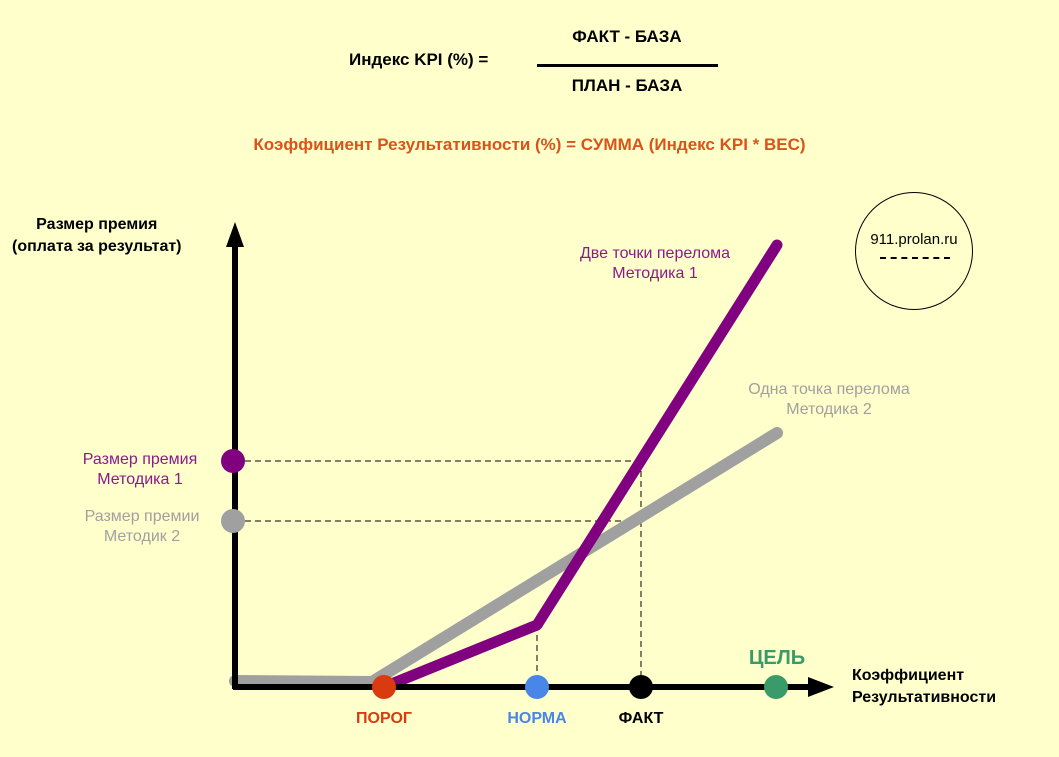 The height and width of the screenshot is (757, 1059). What do you see at coordinates (142, 527) in the screenshot?
I see `method2-bonus-label: Размер премии Методик 2` at bounding box center [142, 527].